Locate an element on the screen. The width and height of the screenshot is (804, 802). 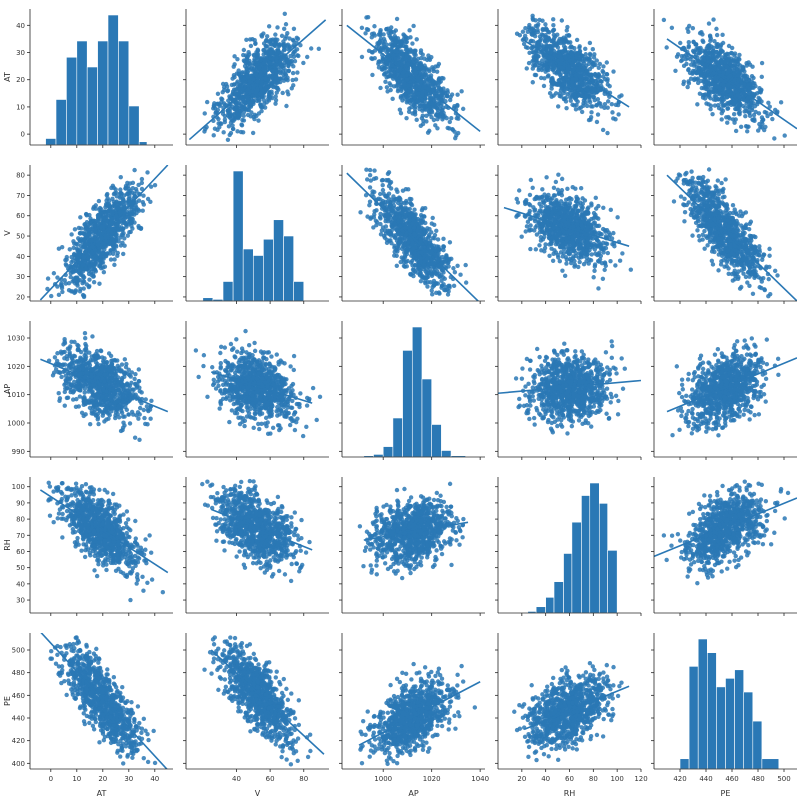
panel-marks is located at coordinates (96, 79).